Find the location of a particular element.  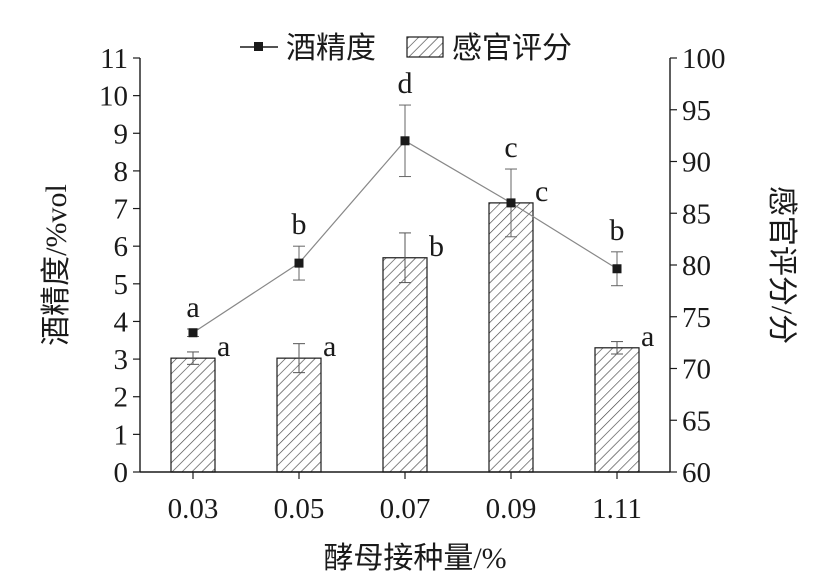

left-tick-label-9: 9 is located at coordinates (121, 134).